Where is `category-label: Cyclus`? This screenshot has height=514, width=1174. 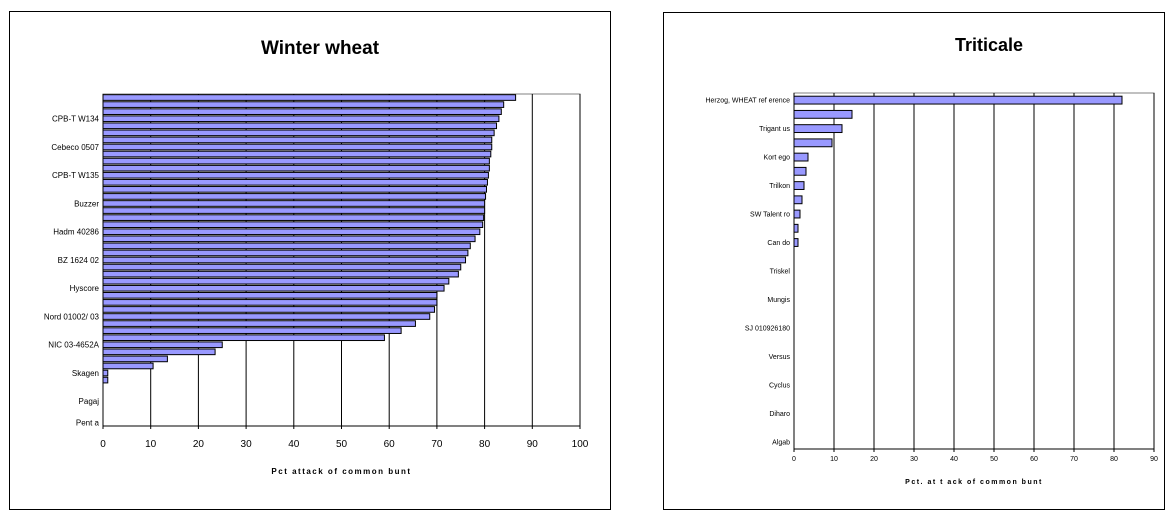
category-label: Cyclus is located at coordinates (780, 385).